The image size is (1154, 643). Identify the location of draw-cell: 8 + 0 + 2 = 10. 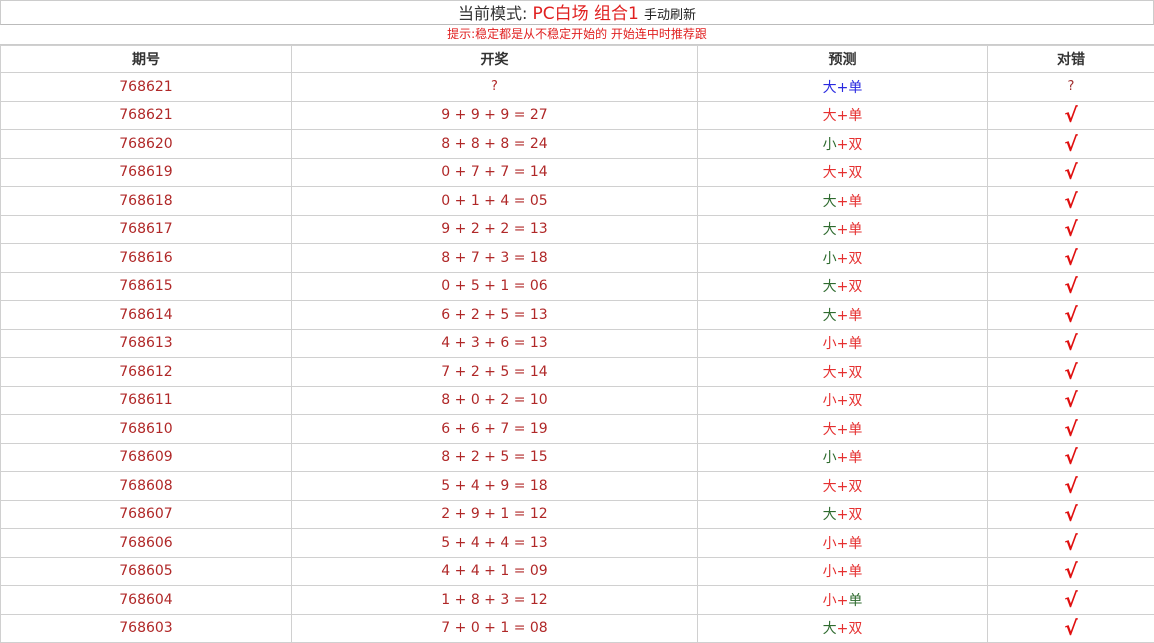
(495, 400).